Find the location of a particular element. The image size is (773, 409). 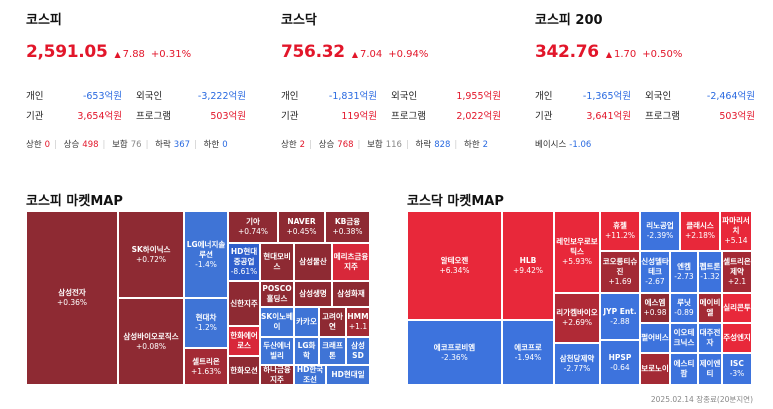

treemap-cell: 펩트론 -1.32 is located at coordinates (710, 272).